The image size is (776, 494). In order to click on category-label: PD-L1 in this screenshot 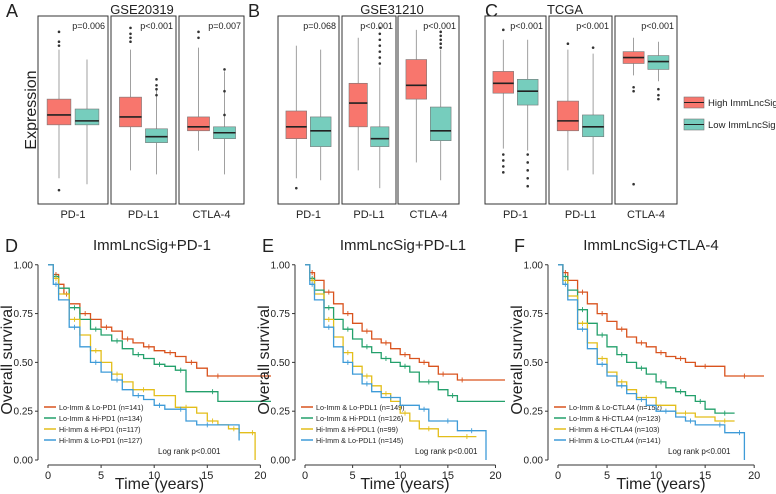, I will do `click(580, 215)`.